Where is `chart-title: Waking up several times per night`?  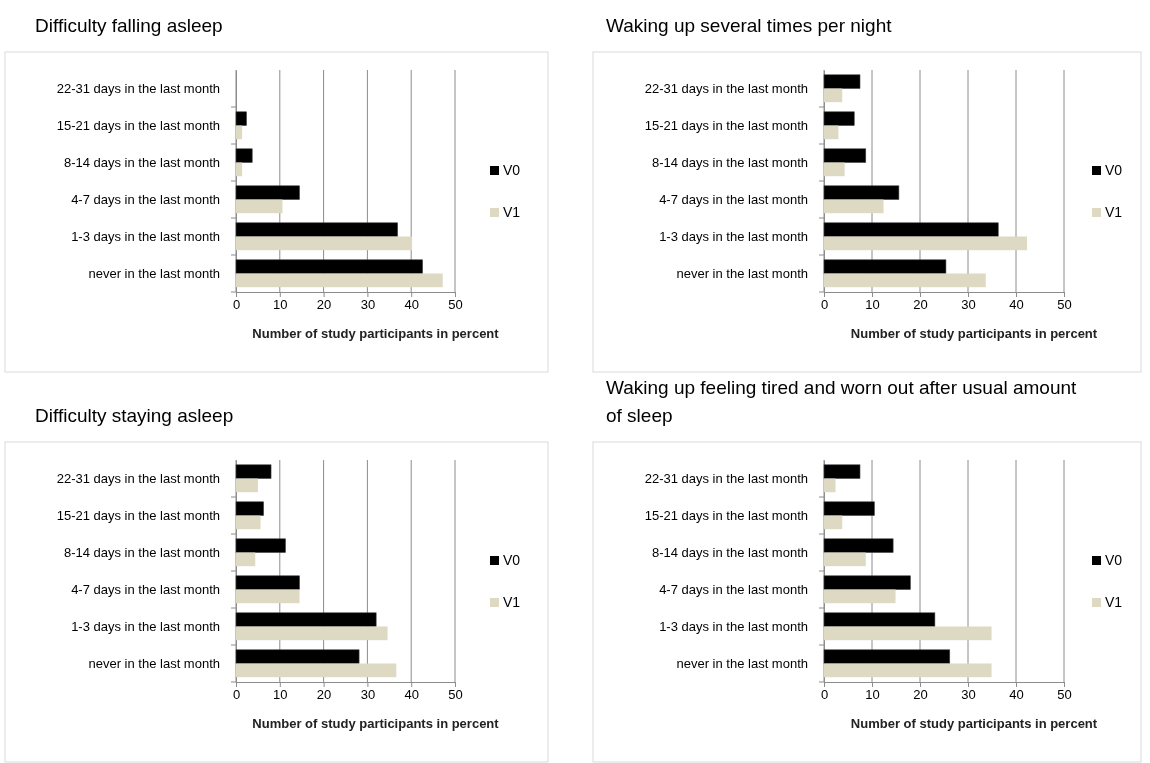
chart-title: Waking up several times per night is located at coordinates (749, 25).